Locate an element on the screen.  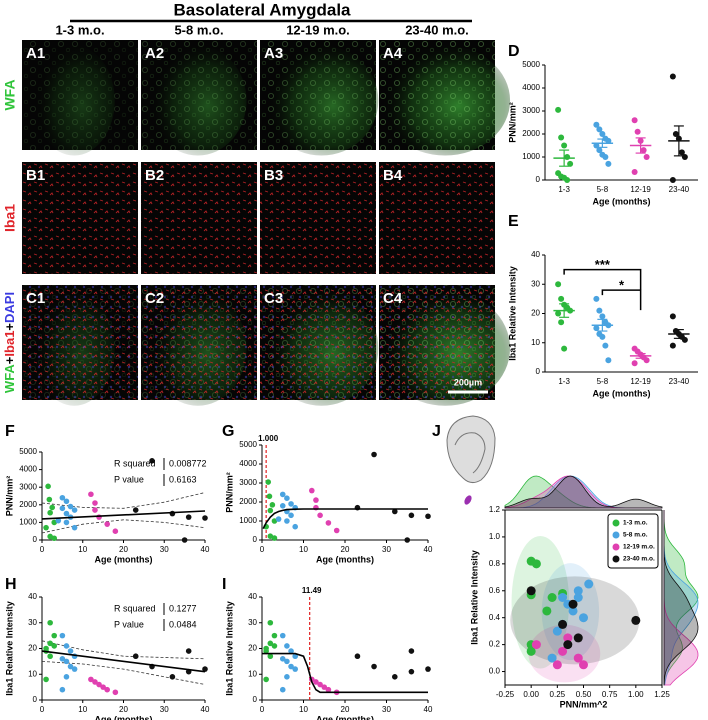
significance-label: * is located at coordinates (622, 285).